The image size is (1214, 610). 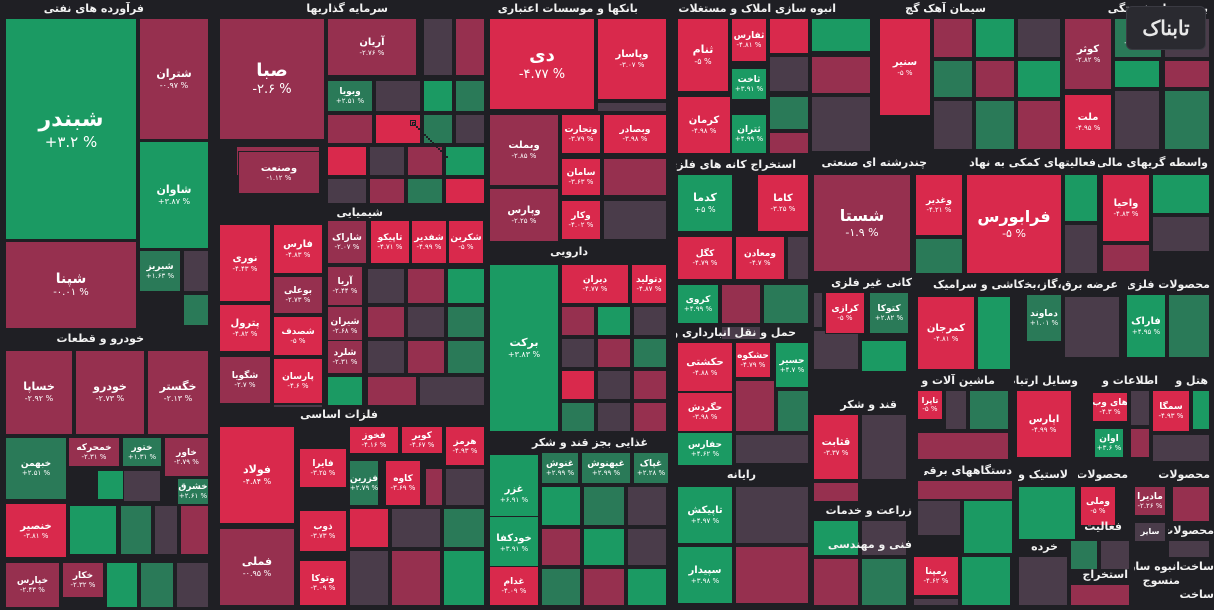 What do you see at coordinates (783, 203) in the screenshot?
I see `stock-tile: کاما -۳.۲۵ %` at bounding box center [783, 203].